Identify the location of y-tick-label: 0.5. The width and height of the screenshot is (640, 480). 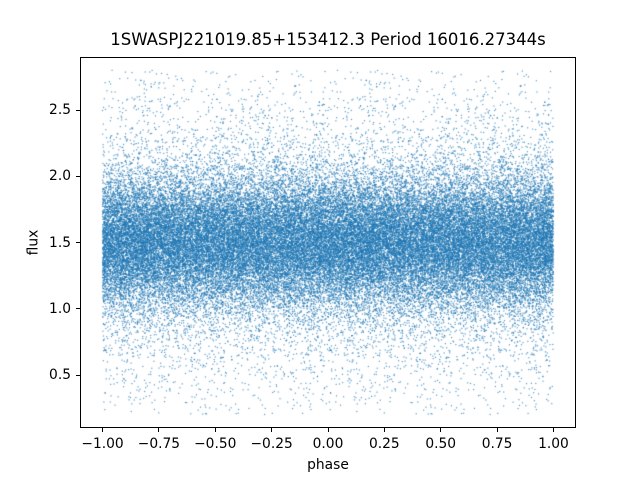
(60, 375).